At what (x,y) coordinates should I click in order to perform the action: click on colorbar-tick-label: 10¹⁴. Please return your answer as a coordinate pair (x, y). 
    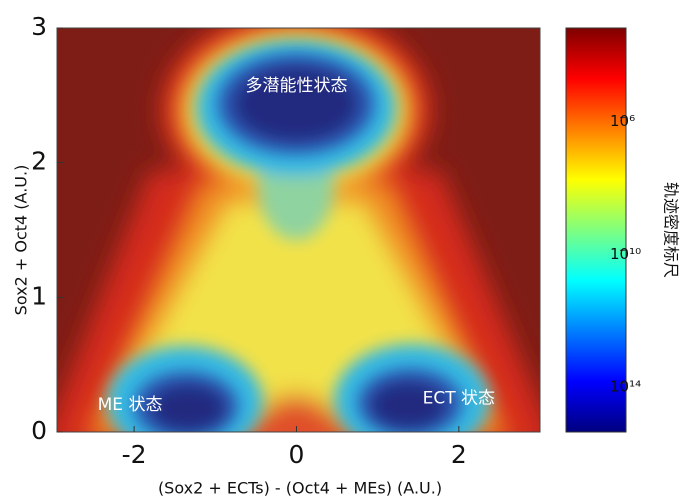
    Looking at the image, I should click on (625, 386).